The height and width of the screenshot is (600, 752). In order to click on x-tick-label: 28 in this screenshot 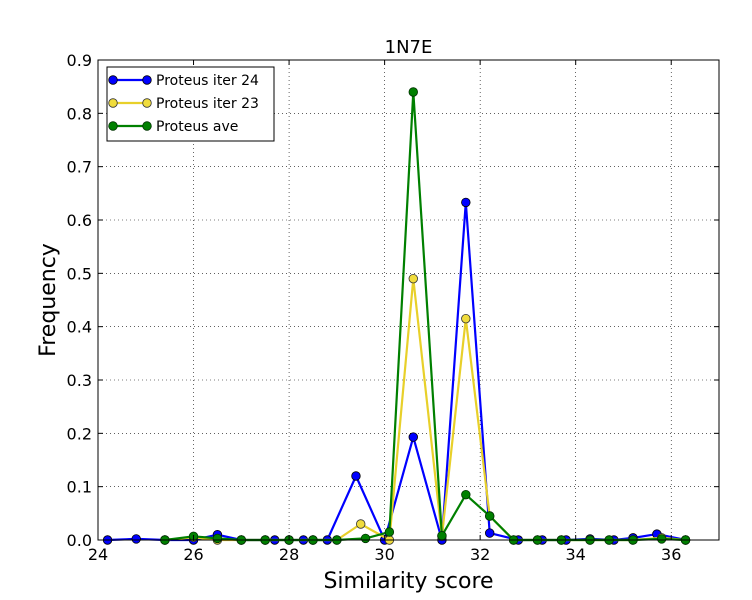, I will do `click(289, 554)`.